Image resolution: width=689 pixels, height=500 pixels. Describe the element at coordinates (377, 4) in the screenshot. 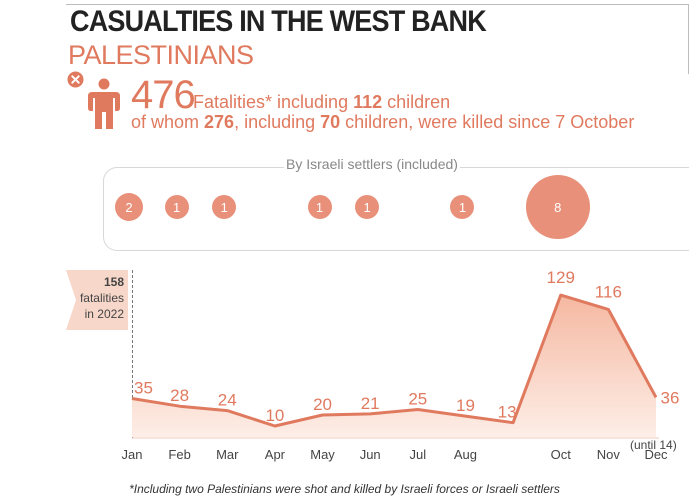

I see `top-rule` at that location.